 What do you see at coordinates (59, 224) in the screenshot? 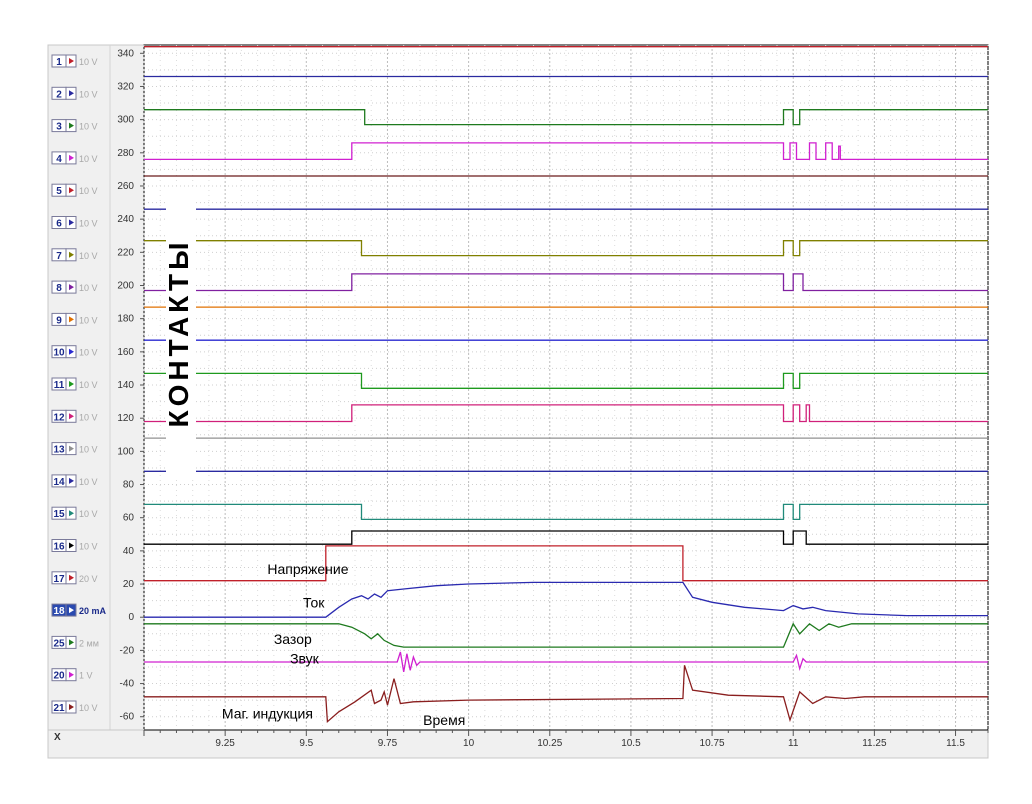
I see `channel-number: 6` at bounding box center [59, 224].